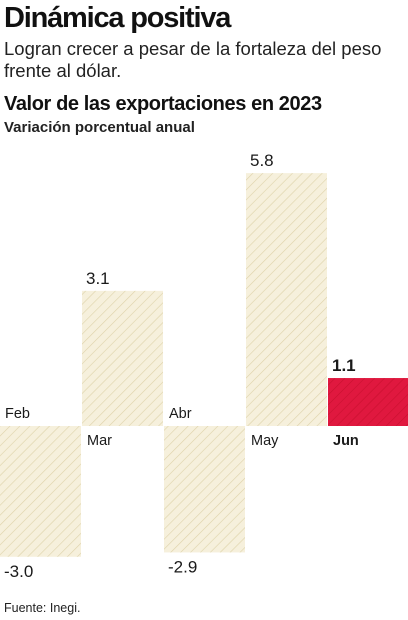 The height and width of the screenshot is (620, 408). What do you see at coordinates (99, 441) in the screenshot?
I see `month-label-mar: Mar` at bounding box center [99, 441].